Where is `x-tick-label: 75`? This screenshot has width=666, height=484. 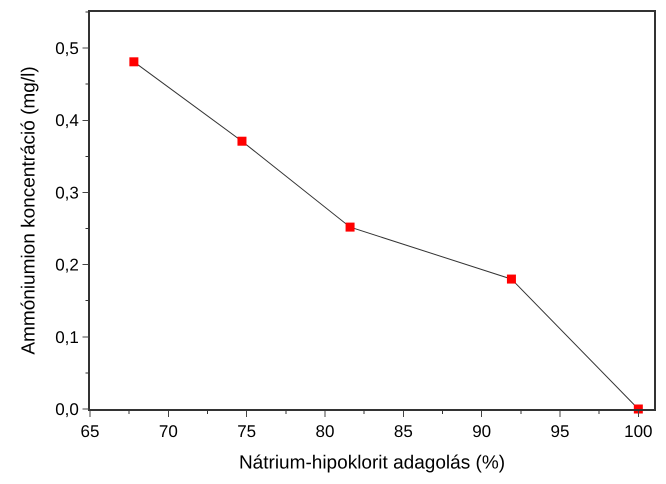 x-tick-label: 75 is located at coordinates (246, 432).